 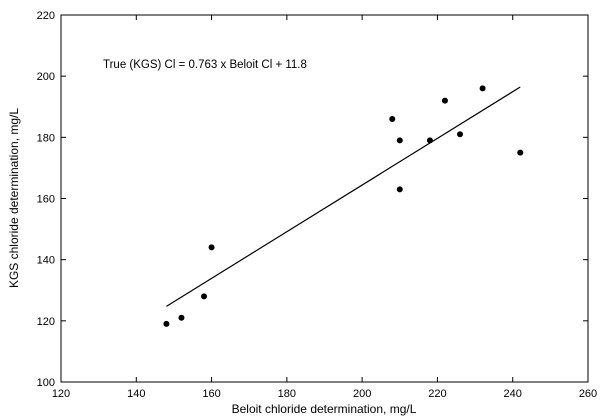 I want to click on x-tick-label: 120, so click(x=61, y=394).